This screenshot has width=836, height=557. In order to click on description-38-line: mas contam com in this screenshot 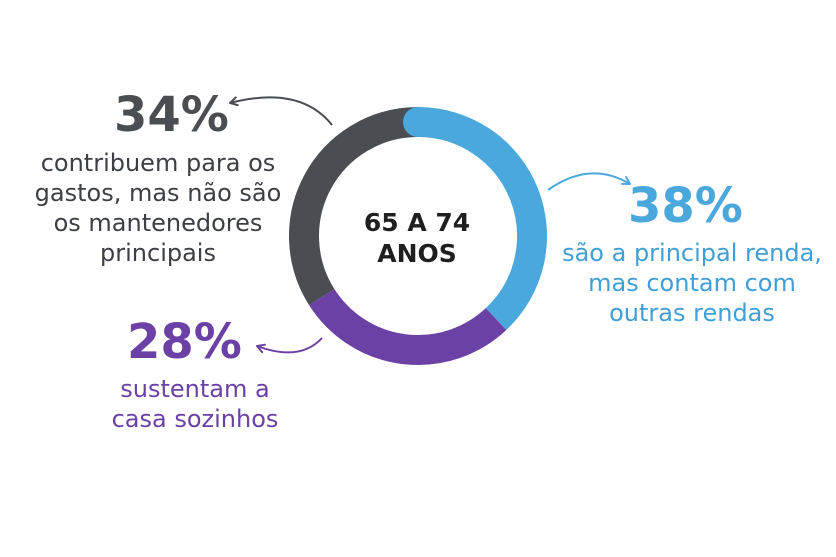, I will do `click(692, 283)`.